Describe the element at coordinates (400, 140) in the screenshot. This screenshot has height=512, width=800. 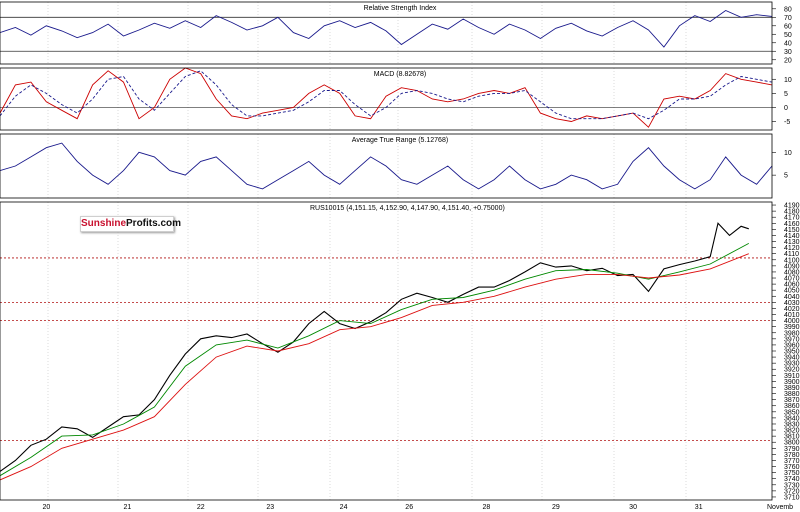
I see `panel-title-2: Average True Range (5.12768)` at that location.